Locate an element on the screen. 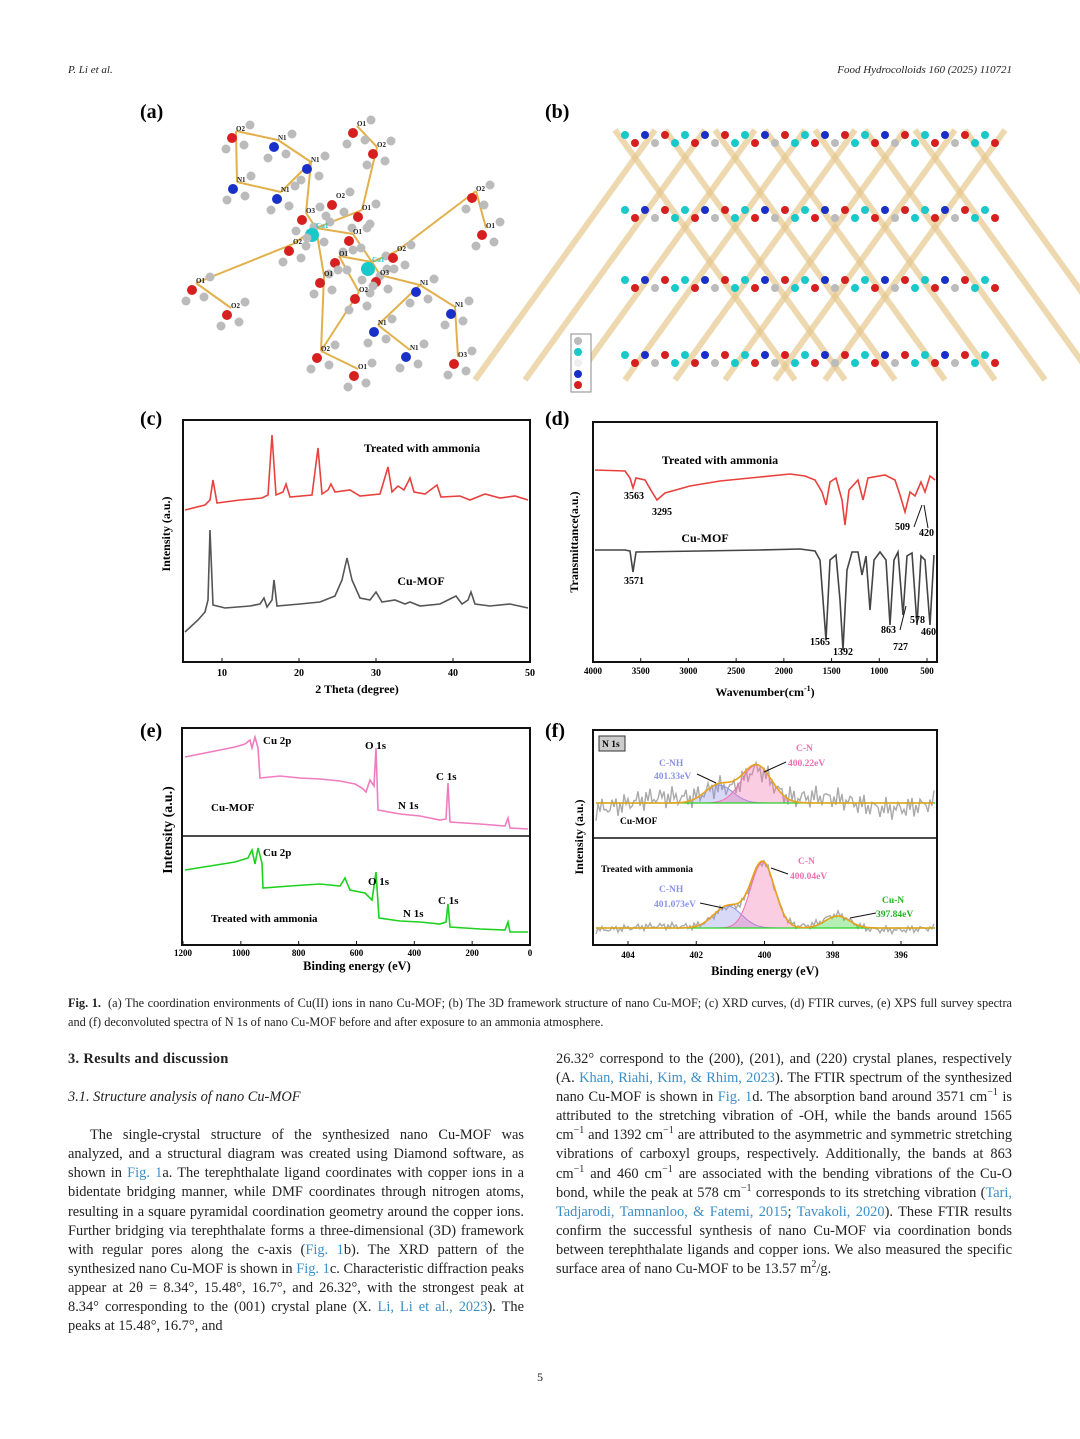 This screenshot has height=1439, width=1080. header-journal: Food Hydrocolloids 160 (2025) 110721 is located at coordinates (924, 70).